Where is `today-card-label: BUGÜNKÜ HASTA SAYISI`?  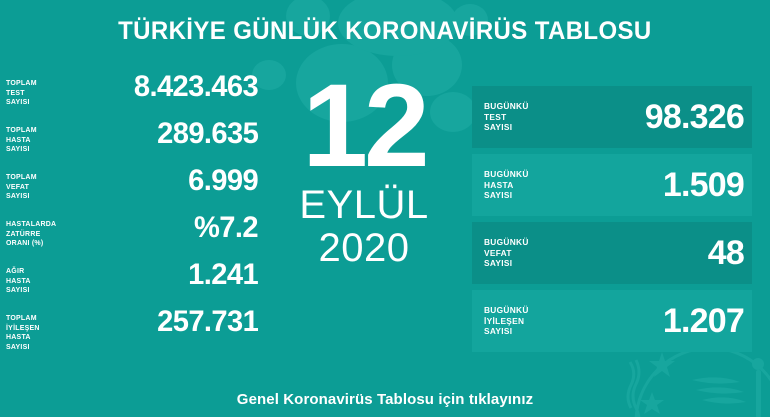 today-card-label: BUGÜNKÜ HASTA SAYISI is located at coordinates (506, 185).